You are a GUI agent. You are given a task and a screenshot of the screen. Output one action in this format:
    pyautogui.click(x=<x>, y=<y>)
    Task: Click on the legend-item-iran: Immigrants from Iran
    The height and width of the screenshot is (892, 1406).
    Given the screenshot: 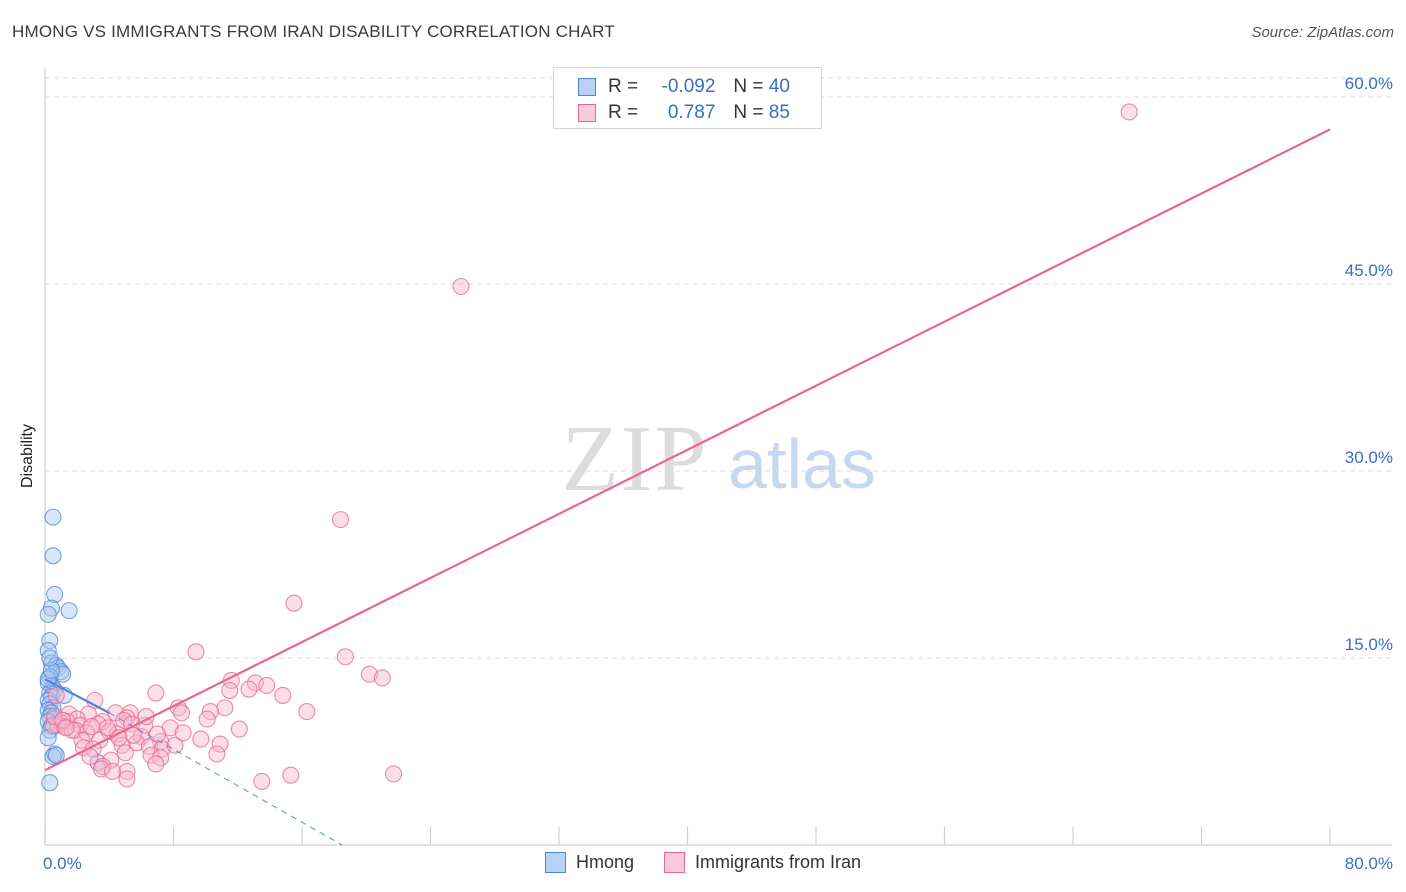 What is the action you would take?
    pyautogui.click(x=762, y=862)
    